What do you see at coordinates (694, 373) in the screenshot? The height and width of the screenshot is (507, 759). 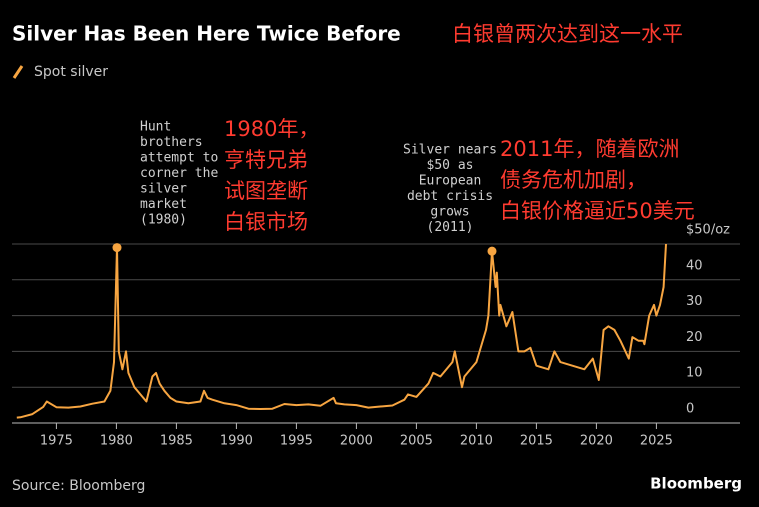 I see `y-tick-label: 10` at bounding box center [694, 373].